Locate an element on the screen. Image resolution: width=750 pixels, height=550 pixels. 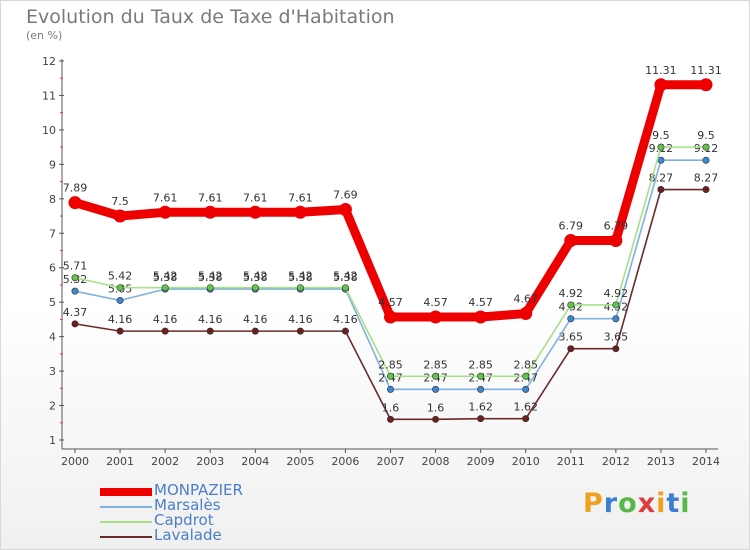
data-label-lavalade: 1.6 is located at coordinates (436, 407).